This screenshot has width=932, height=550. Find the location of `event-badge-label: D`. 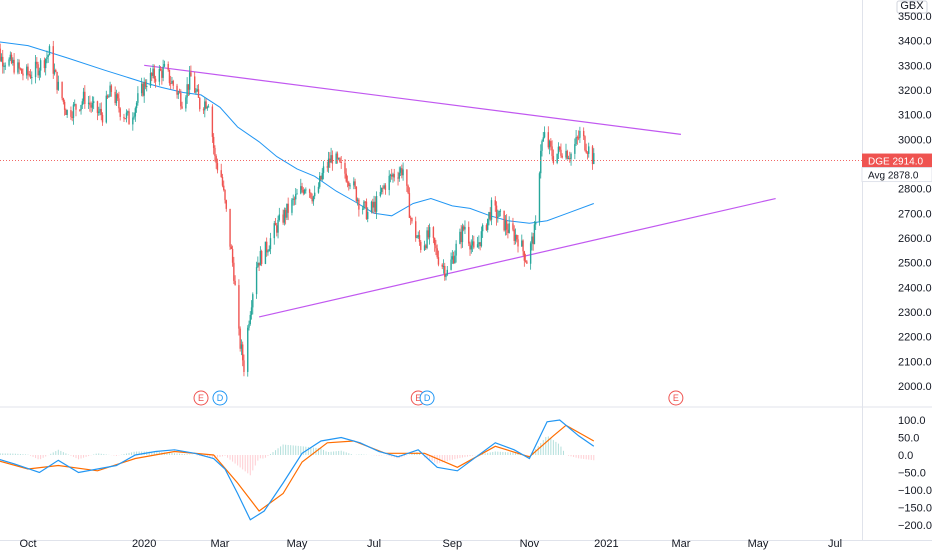

event-badge-label: D is located at coordinates (427, 398).